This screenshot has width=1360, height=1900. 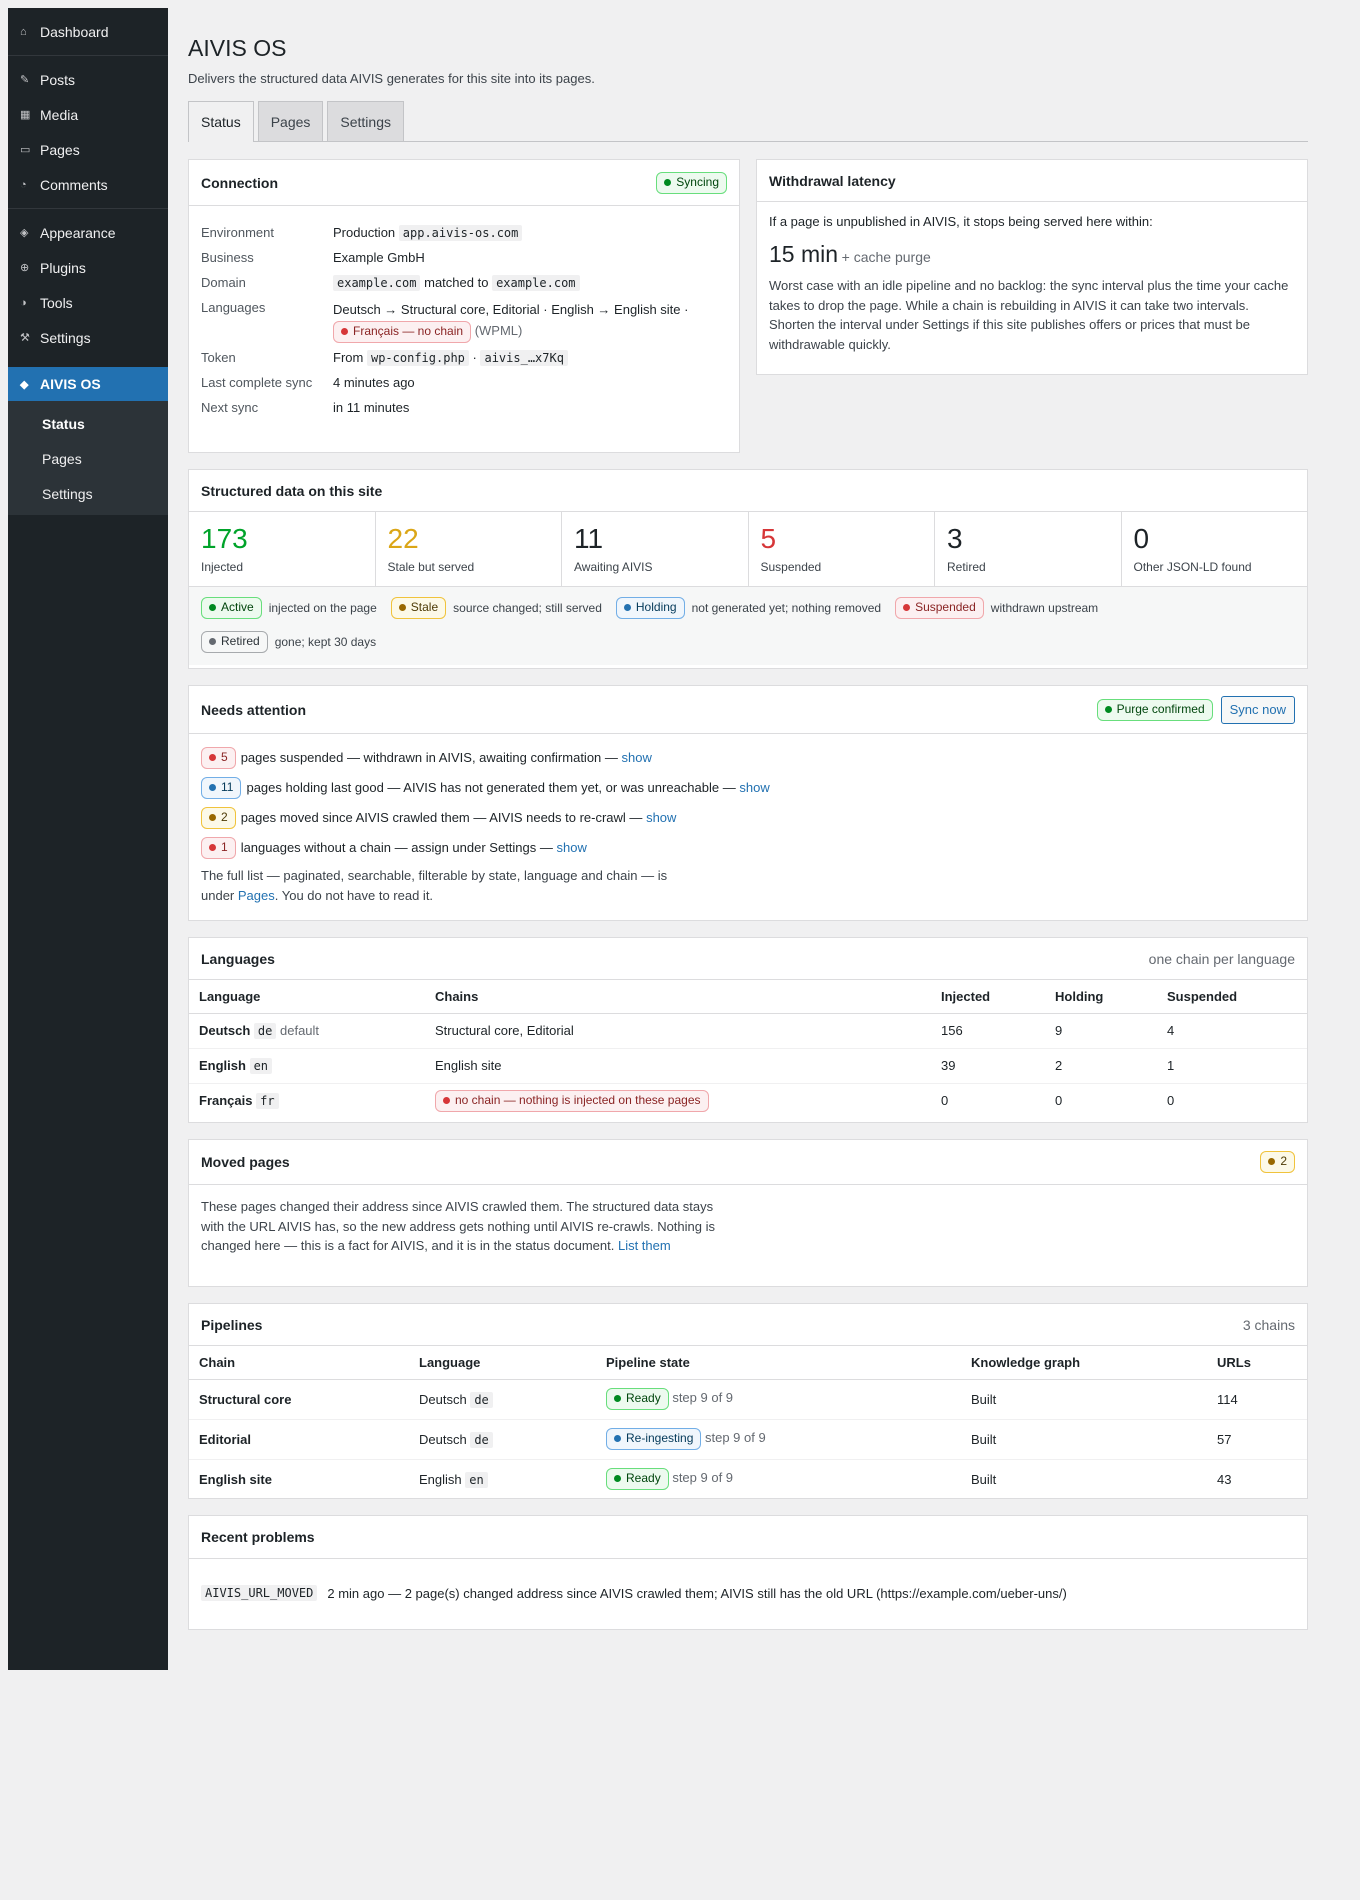 What do you see at coordinates (227, 257) in the screenshot?
I see `business-label: Business` at bounding box center [227, 257].